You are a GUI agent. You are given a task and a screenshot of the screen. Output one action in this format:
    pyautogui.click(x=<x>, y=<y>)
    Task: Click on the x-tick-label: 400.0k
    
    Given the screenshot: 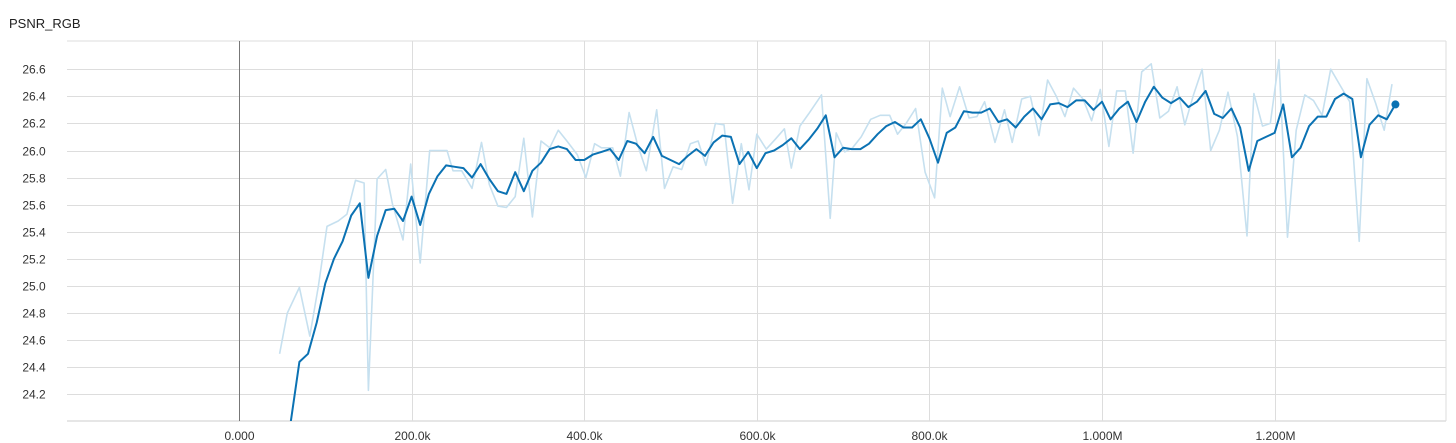 What is the action you would take?
    pyautogui.click(x=584, y=436)
    